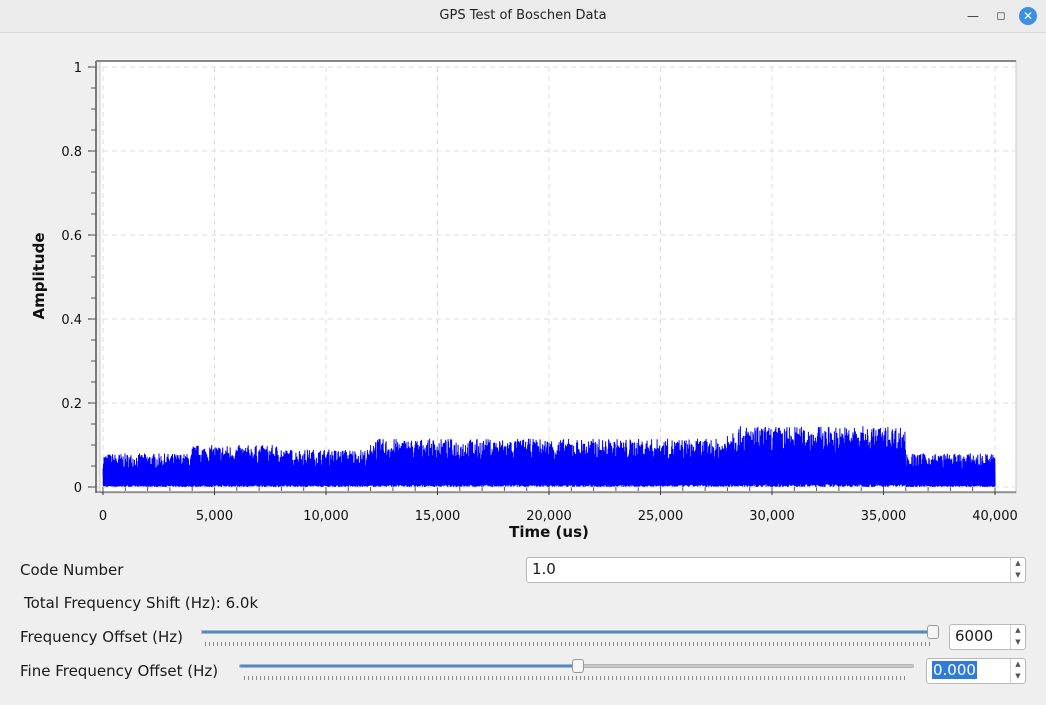  What do you see at coordinates (549, 532) in the screenshot?
I see `x-axis-label: Time (us)` at bounding box center [549, 532].